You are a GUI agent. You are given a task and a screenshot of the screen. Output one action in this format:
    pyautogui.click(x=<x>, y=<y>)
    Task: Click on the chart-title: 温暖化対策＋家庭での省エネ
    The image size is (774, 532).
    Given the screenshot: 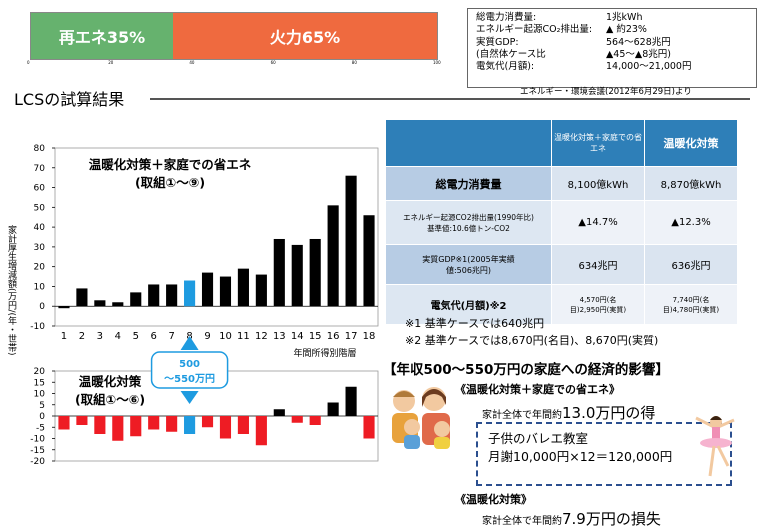 What is the action you would take?
    pyautogui.click(x=170, y=164)
    